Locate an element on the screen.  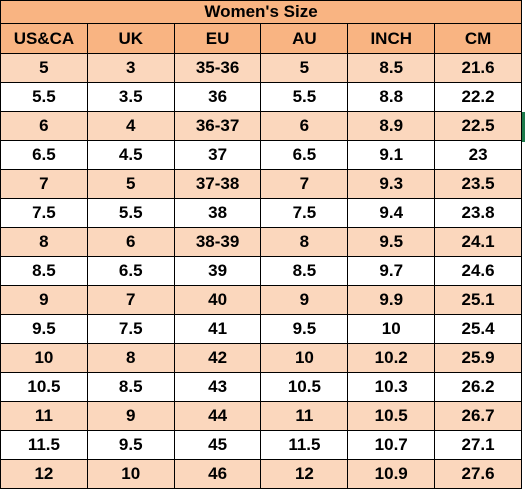
cell-us-ca: 7 is located at coordinates (44, 184).